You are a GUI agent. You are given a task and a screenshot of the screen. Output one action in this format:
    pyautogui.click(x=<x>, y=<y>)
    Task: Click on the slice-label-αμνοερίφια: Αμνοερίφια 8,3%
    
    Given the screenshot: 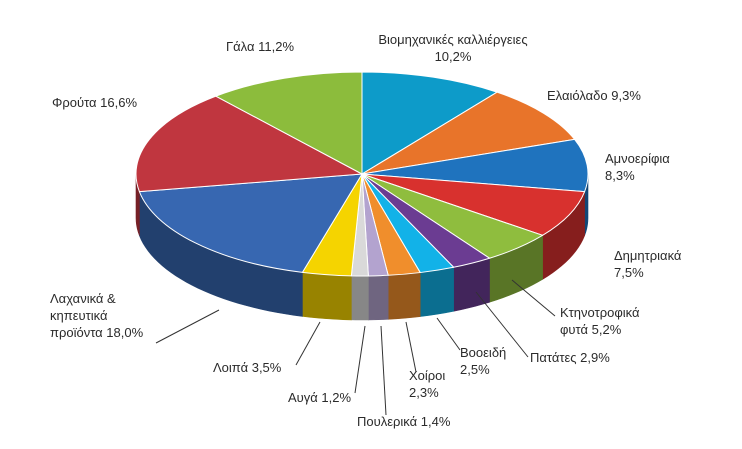 What is the action you would take?
    pyautogui.click(x=637, y=167)
    